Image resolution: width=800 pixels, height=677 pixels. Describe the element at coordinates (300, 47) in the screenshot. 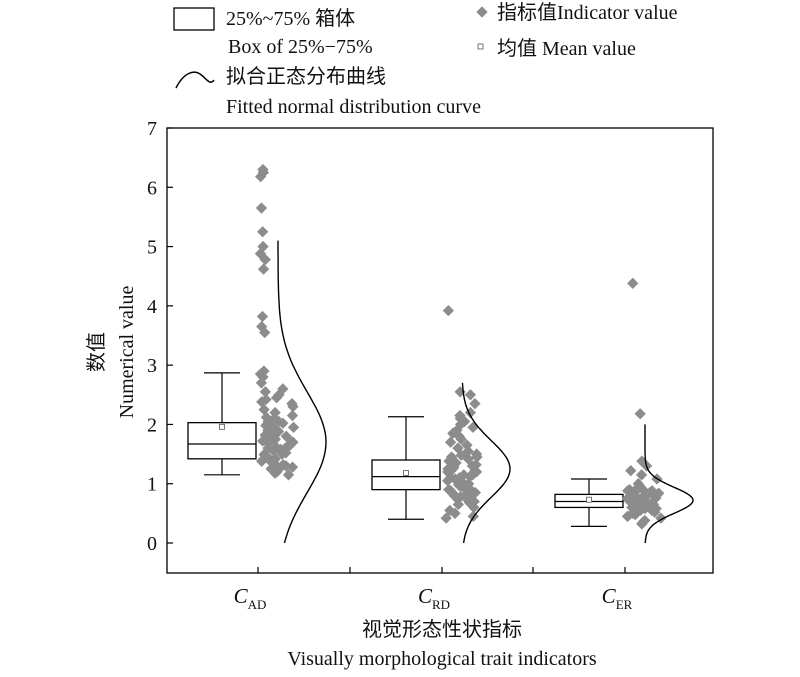

I see `legend-box-label-en: Box of 25%−75%` at that location.